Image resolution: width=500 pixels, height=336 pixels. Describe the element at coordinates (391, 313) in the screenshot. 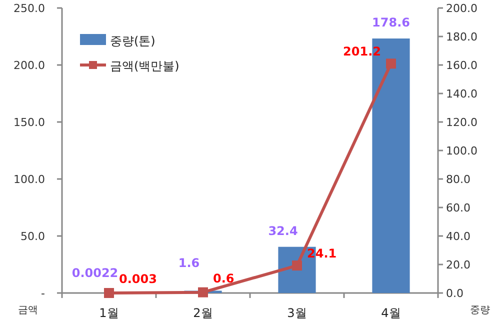

I see `x-tick-label: 4월` at that location.